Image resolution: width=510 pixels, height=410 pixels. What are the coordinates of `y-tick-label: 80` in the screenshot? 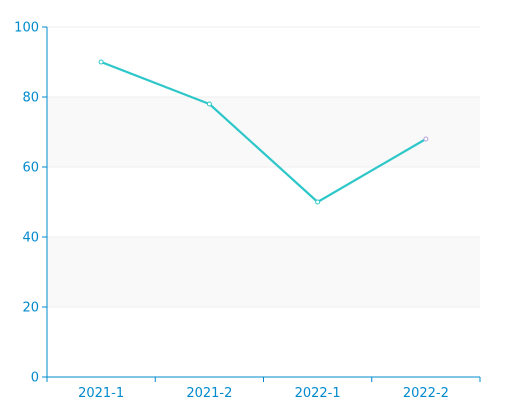 It's located at (30, 98).